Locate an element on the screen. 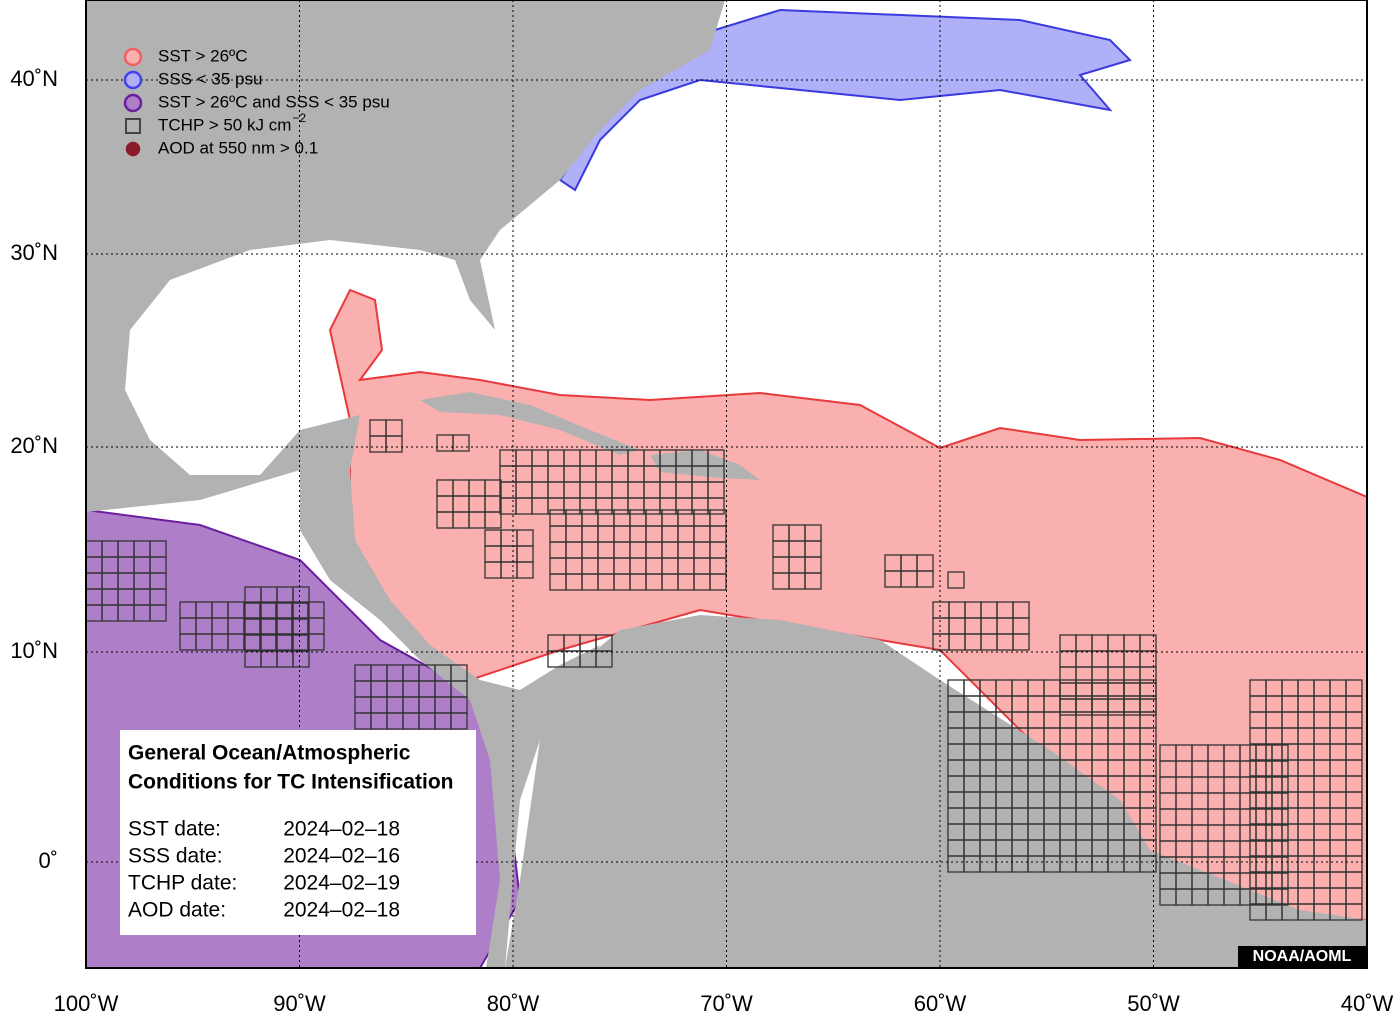  credit: NOAA/AOML is located at coordinates (1302, 956).